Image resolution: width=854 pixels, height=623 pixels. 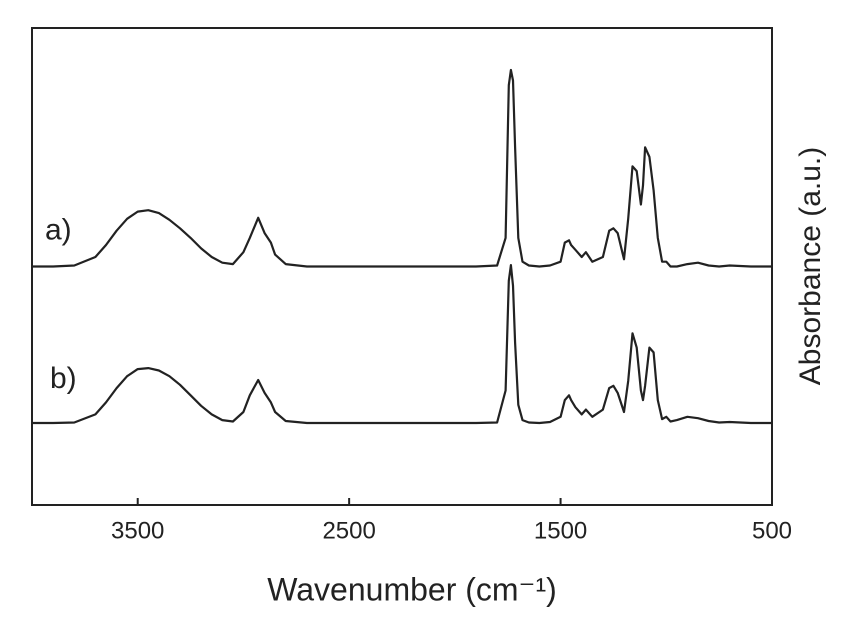 I want to click on series-label: a), so click(x=58, y=229).